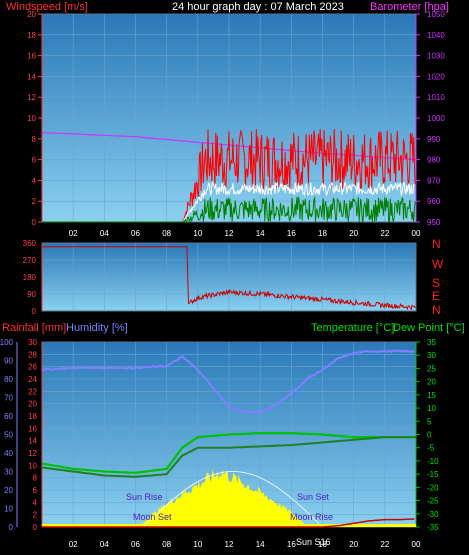 This screenshot has width=469, height=555. What do you see at coordinates (31, 14) in the screenshot?
I see `wind-ytick-label: 20` at bounding box center [31, 14].